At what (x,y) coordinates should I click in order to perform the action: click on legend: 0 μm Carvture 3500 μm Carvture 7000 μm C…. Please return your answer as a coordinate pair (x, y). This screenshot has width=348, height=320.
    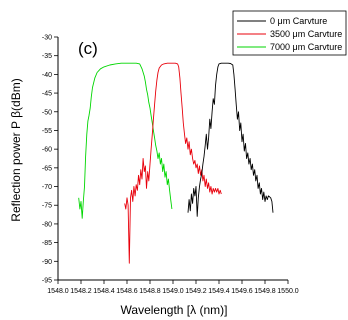
    Looking at the image, I should click on (289, 33).